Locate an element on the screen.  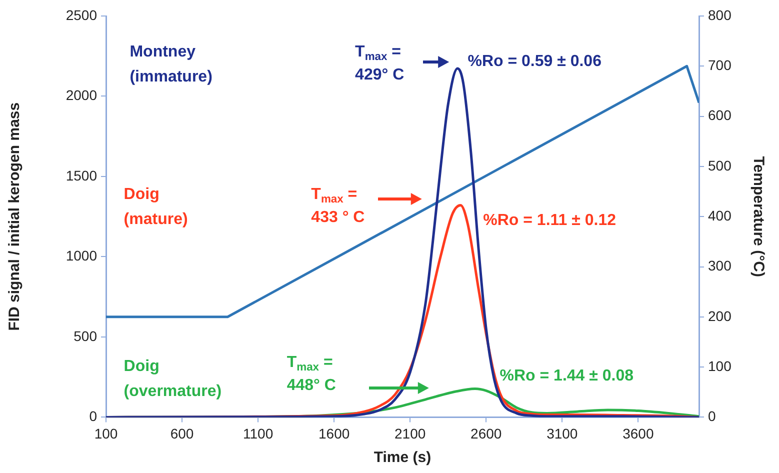
y2-tick-label: 400 is located at coordinates (720, 215).